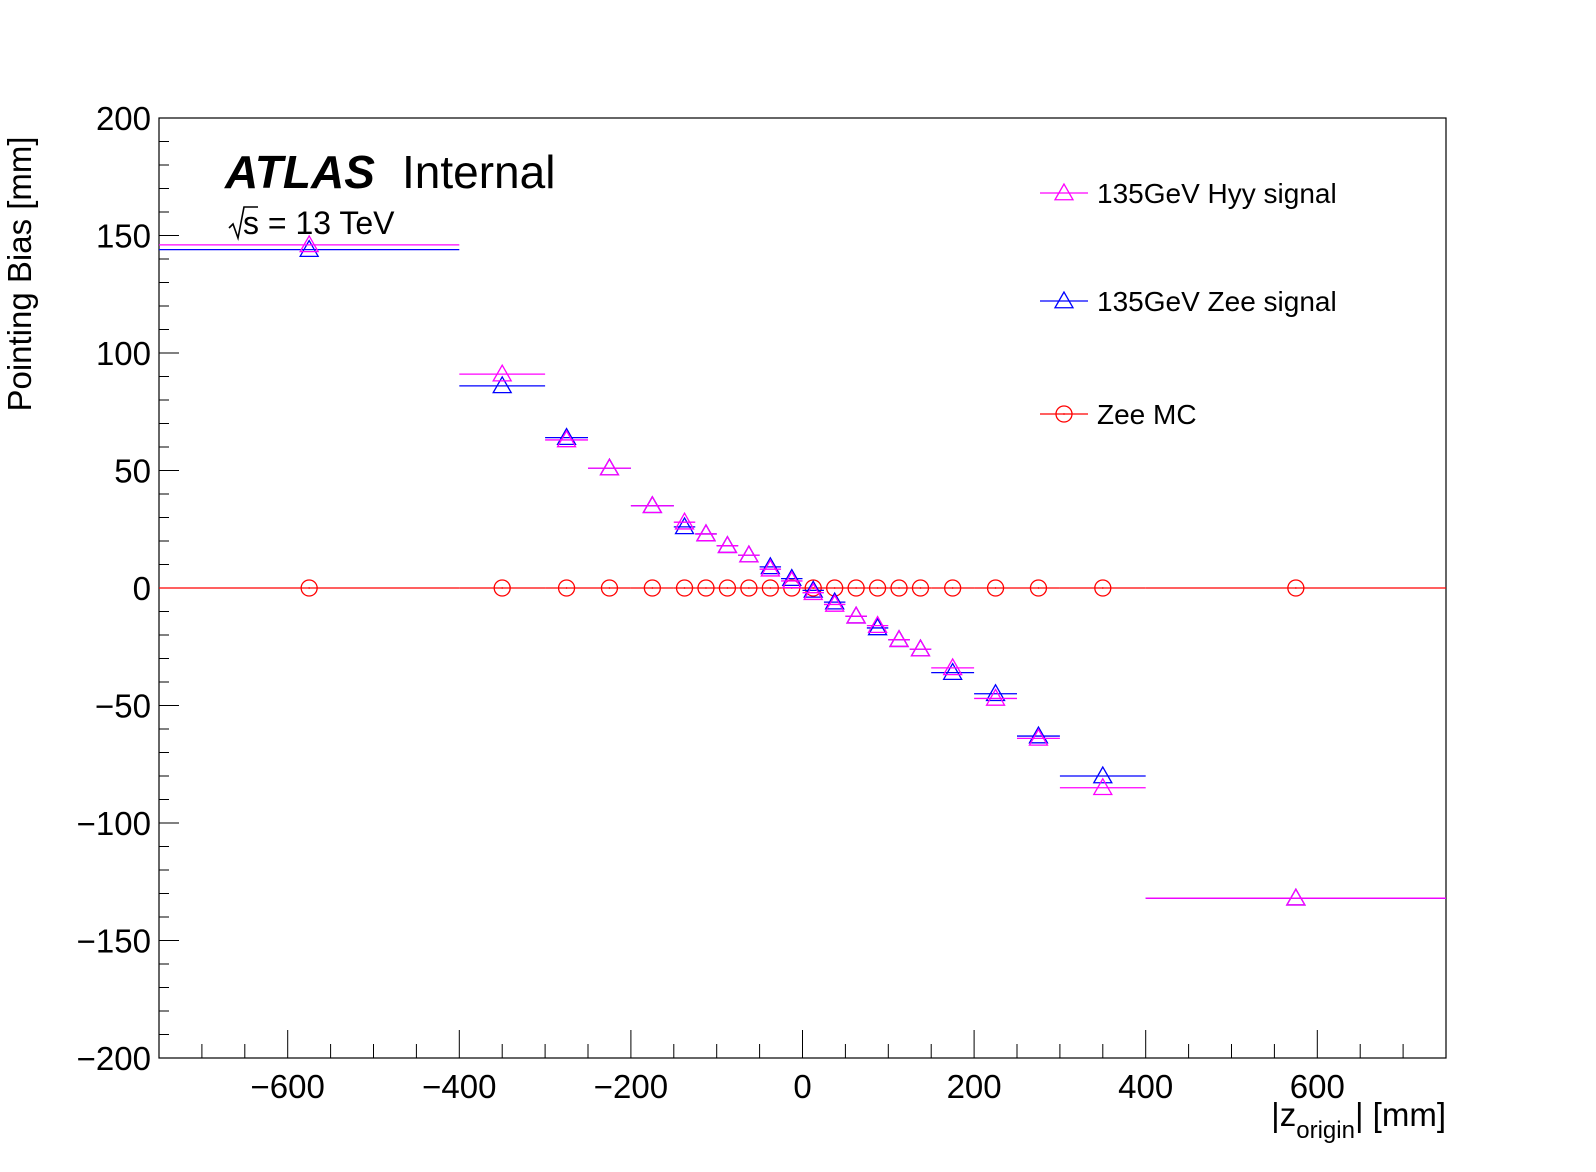 The width and height of the screenshot is (1596, 1172). I want to click on x-tick-label: 200, so click(974, 1086).